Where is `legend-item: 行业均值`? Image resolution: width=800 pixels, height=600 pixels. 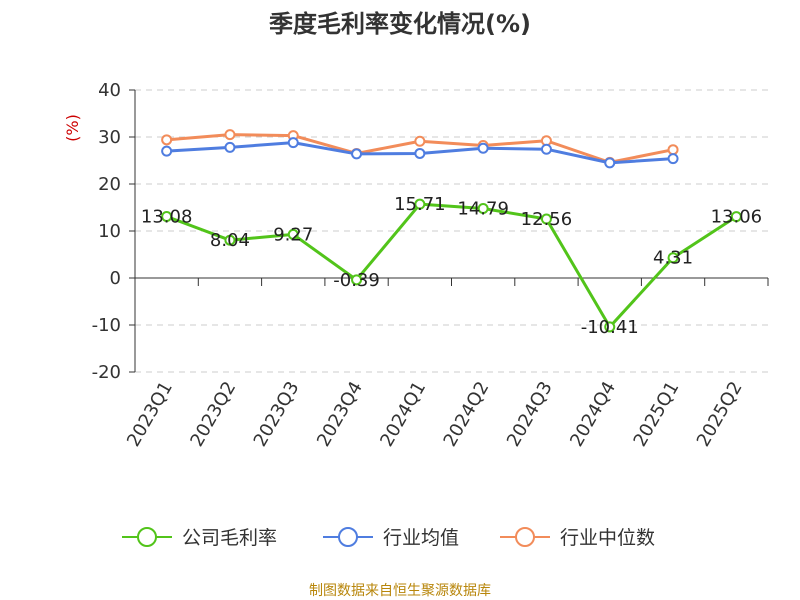
legend-item: 行业均值 is located at coordinates (391, 538).